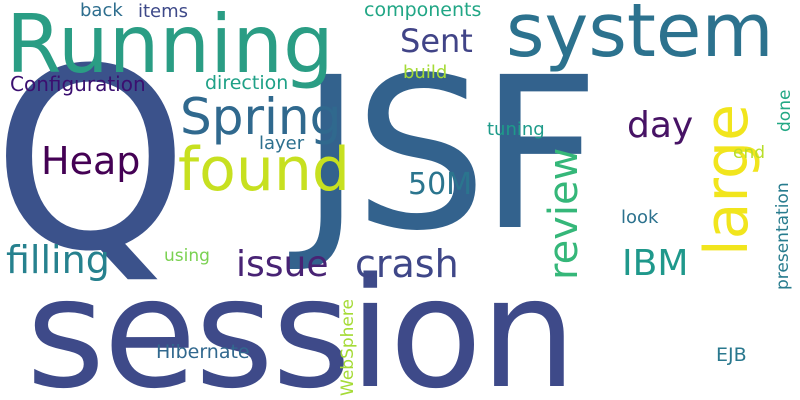  I want to click on word-ibm: IBM, so click(655, 263).